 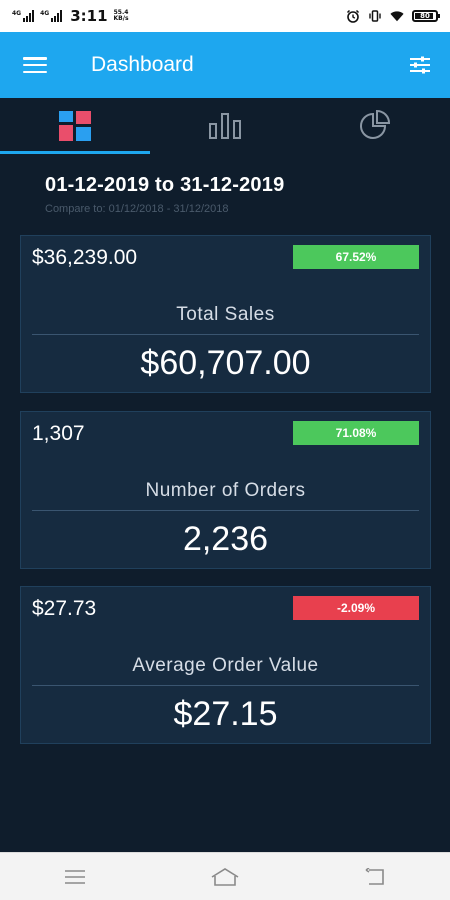 I want to click on back-button, so click(x=375, y=876).